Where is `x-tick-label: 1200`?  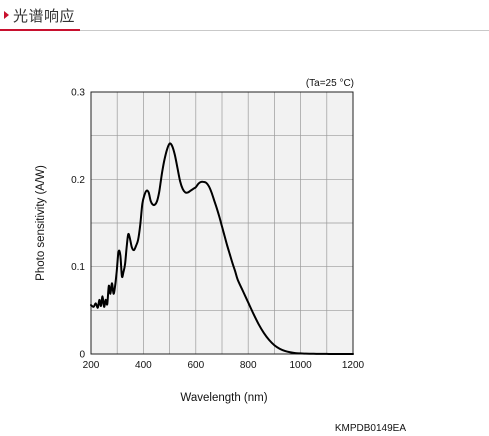 x-tick-label: 1200 is located at coordinates (353, 365).